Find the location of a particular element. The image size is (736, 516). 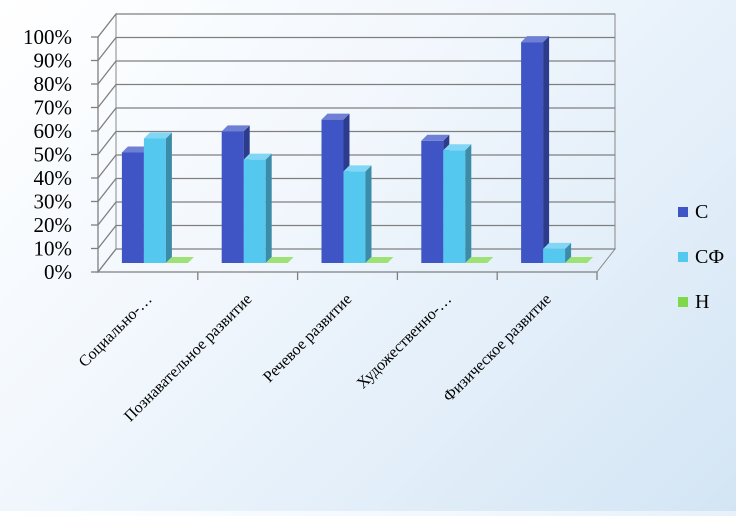

y-tick-label: 80% is located at coordinates (53, 84).